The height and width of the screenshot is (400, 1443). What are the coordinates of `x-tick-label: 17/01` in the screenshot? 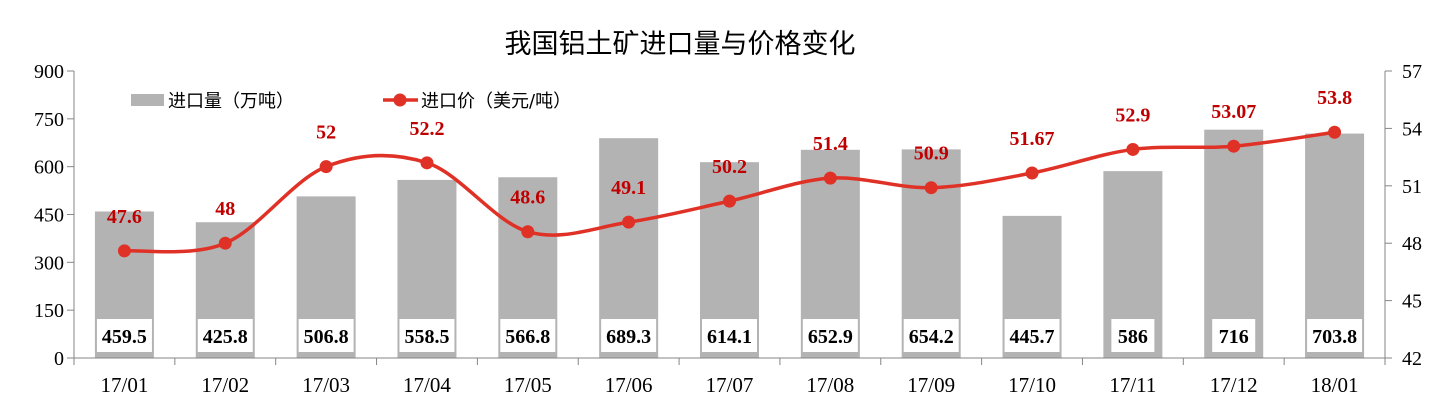 It's located at (125, 385).